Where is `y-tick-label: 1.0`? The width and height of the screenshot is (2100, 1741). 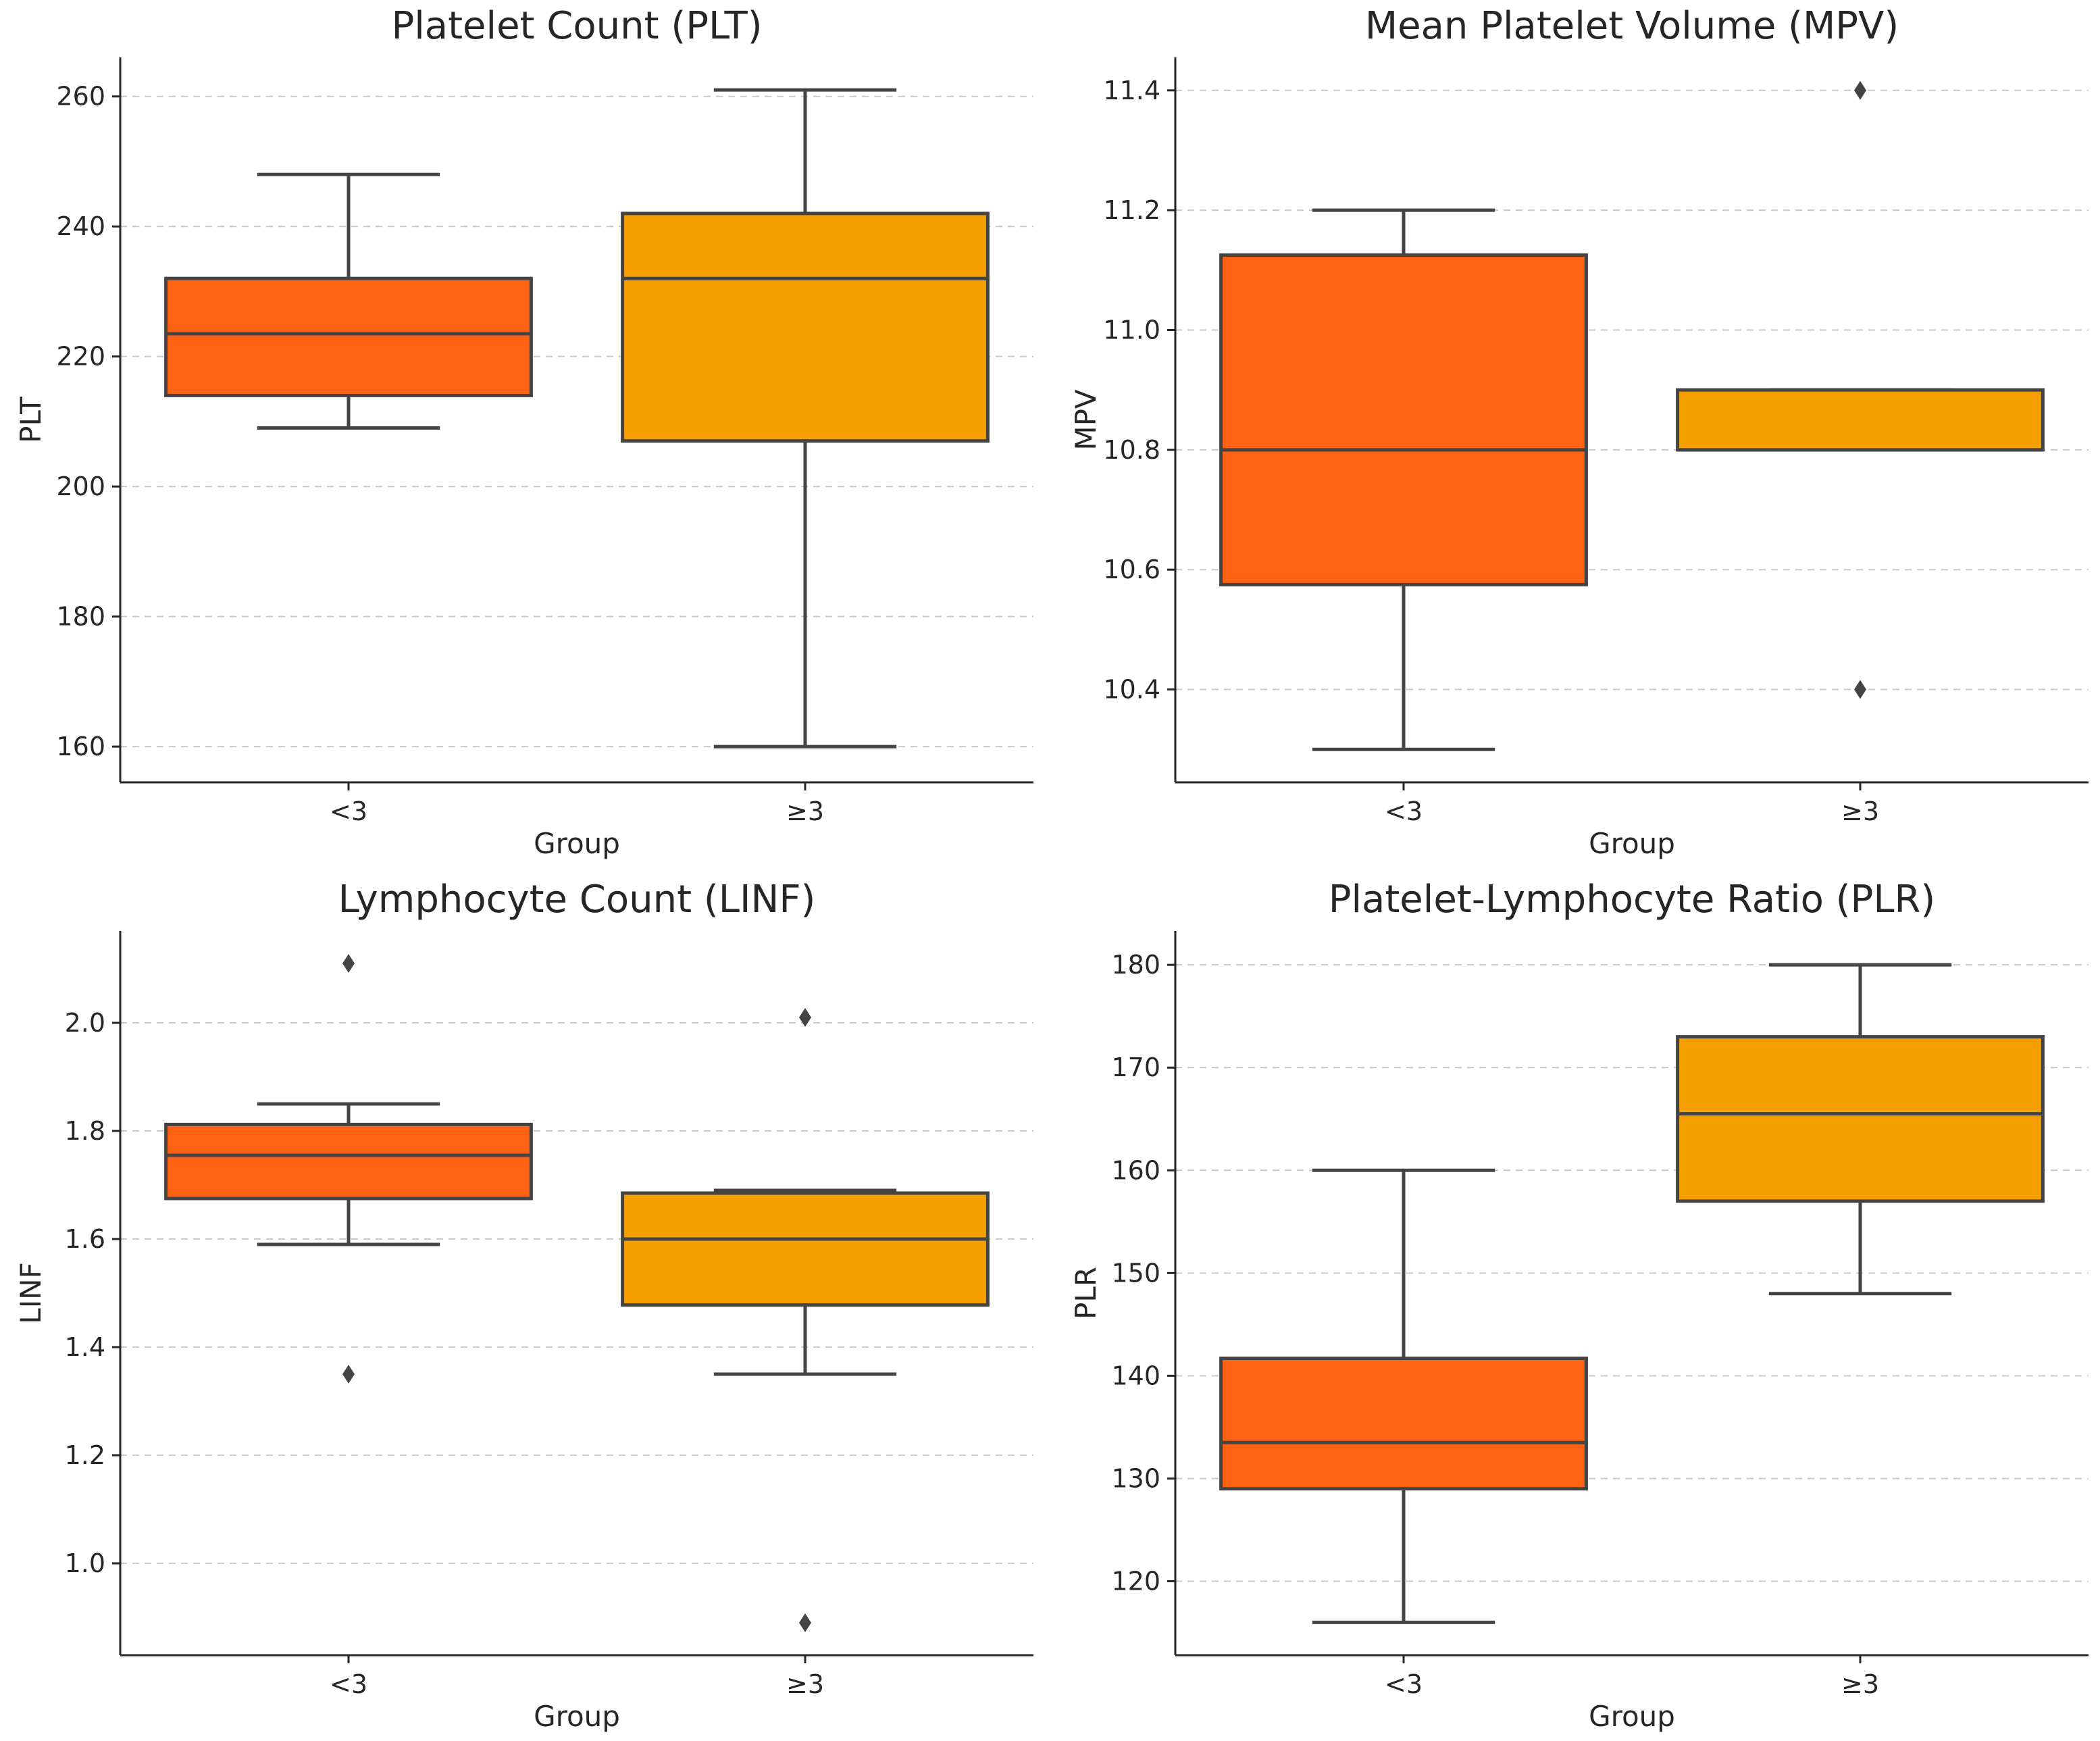
y-tick-label: 1.0 is located at coordinates (85, 1563).